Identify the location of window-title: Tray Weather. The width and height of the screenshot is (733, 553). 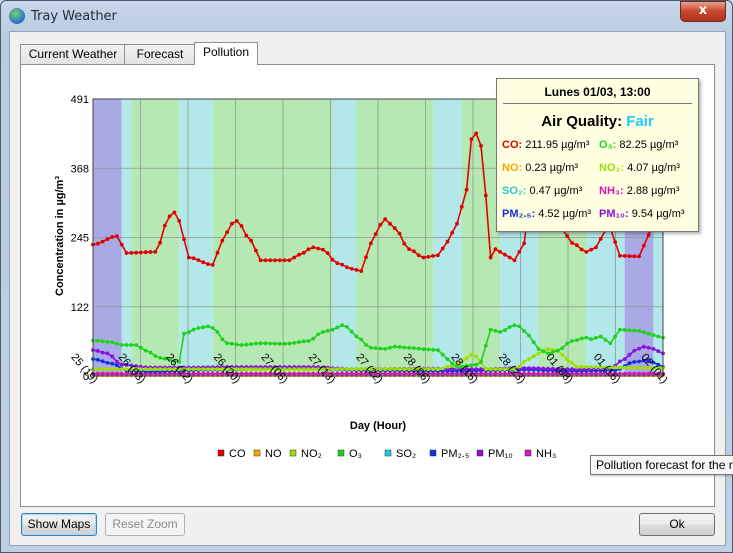
(74, 16).